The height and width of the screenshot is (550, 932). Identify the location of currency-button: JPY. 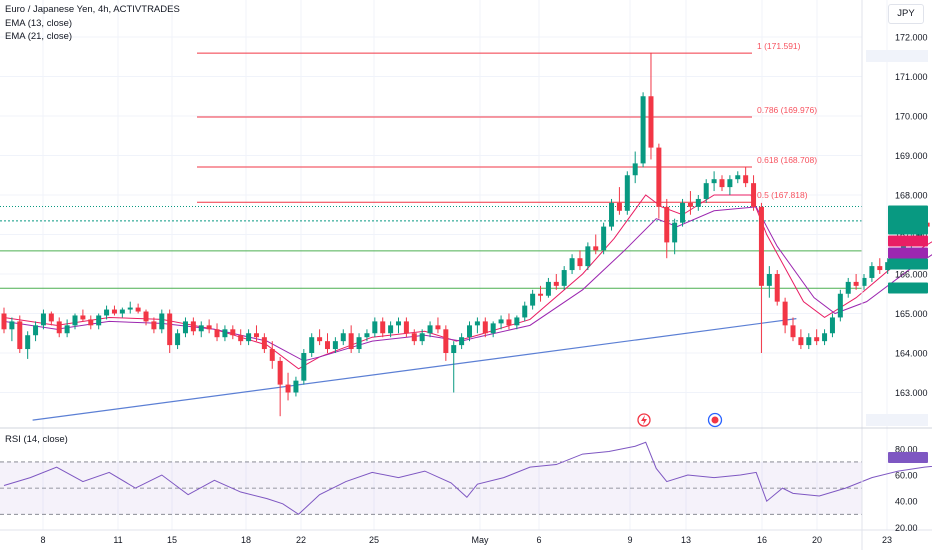
(906, 14).